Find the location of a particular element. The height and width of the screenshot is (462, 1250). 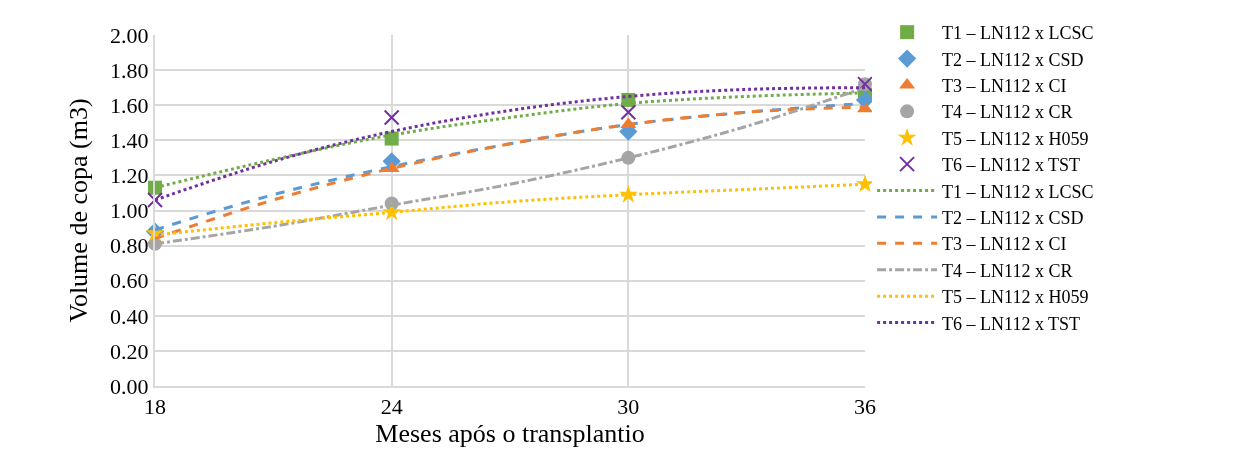

y-tick-label: 1.40 is located at coordinates (129, 140).